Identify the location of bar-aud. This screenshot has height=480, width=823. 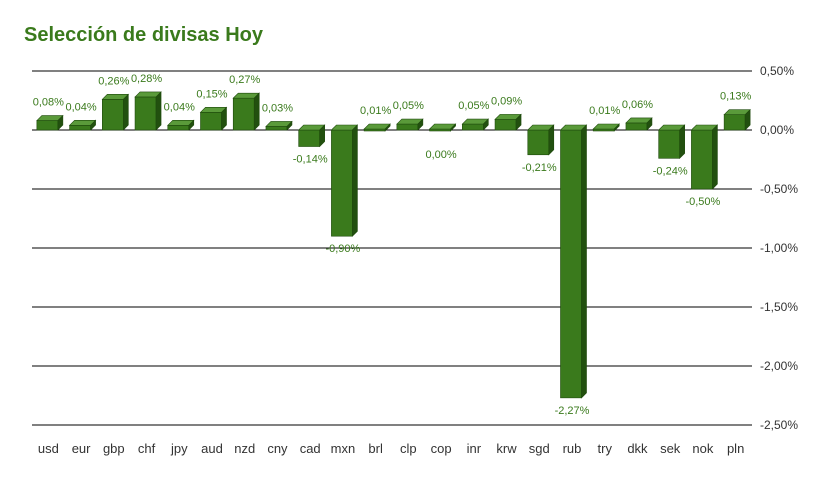
(213, 118).